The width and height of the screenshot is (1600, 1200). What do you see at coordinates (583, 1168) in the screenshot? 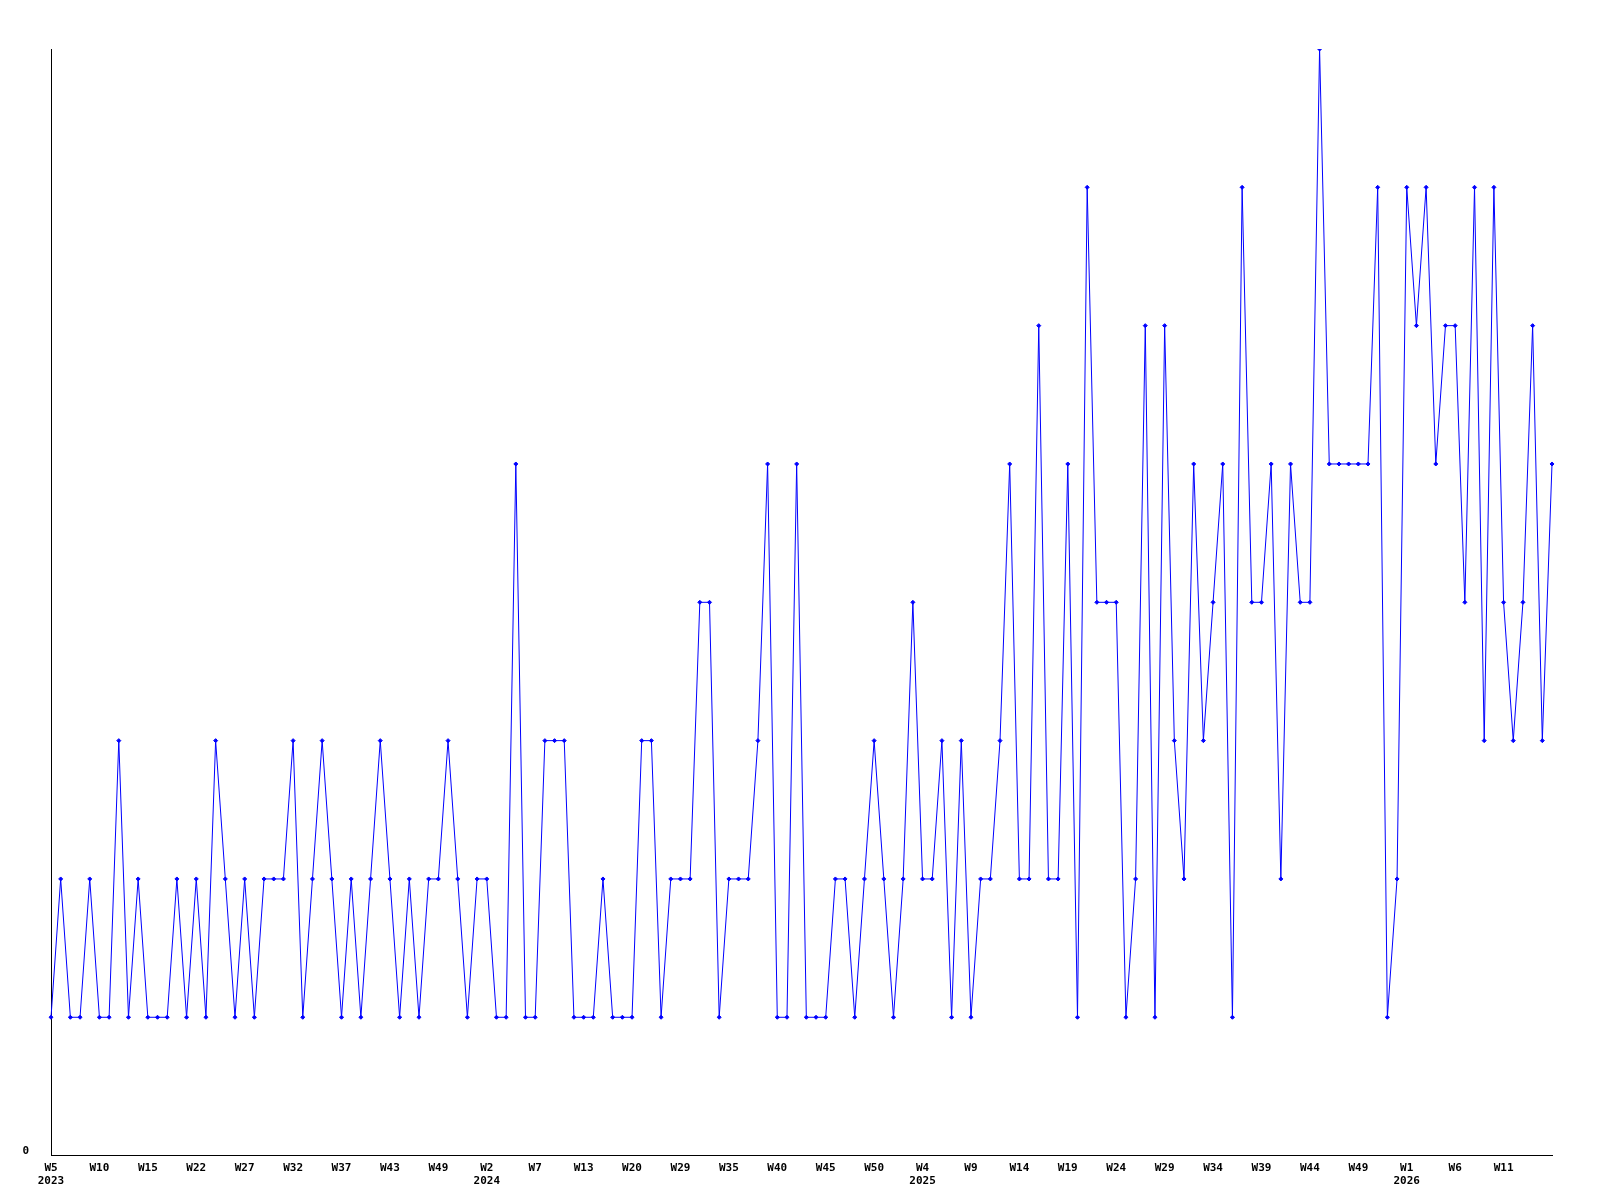
I see `x-tick-label: W13` at bounding box center [583, 1168].